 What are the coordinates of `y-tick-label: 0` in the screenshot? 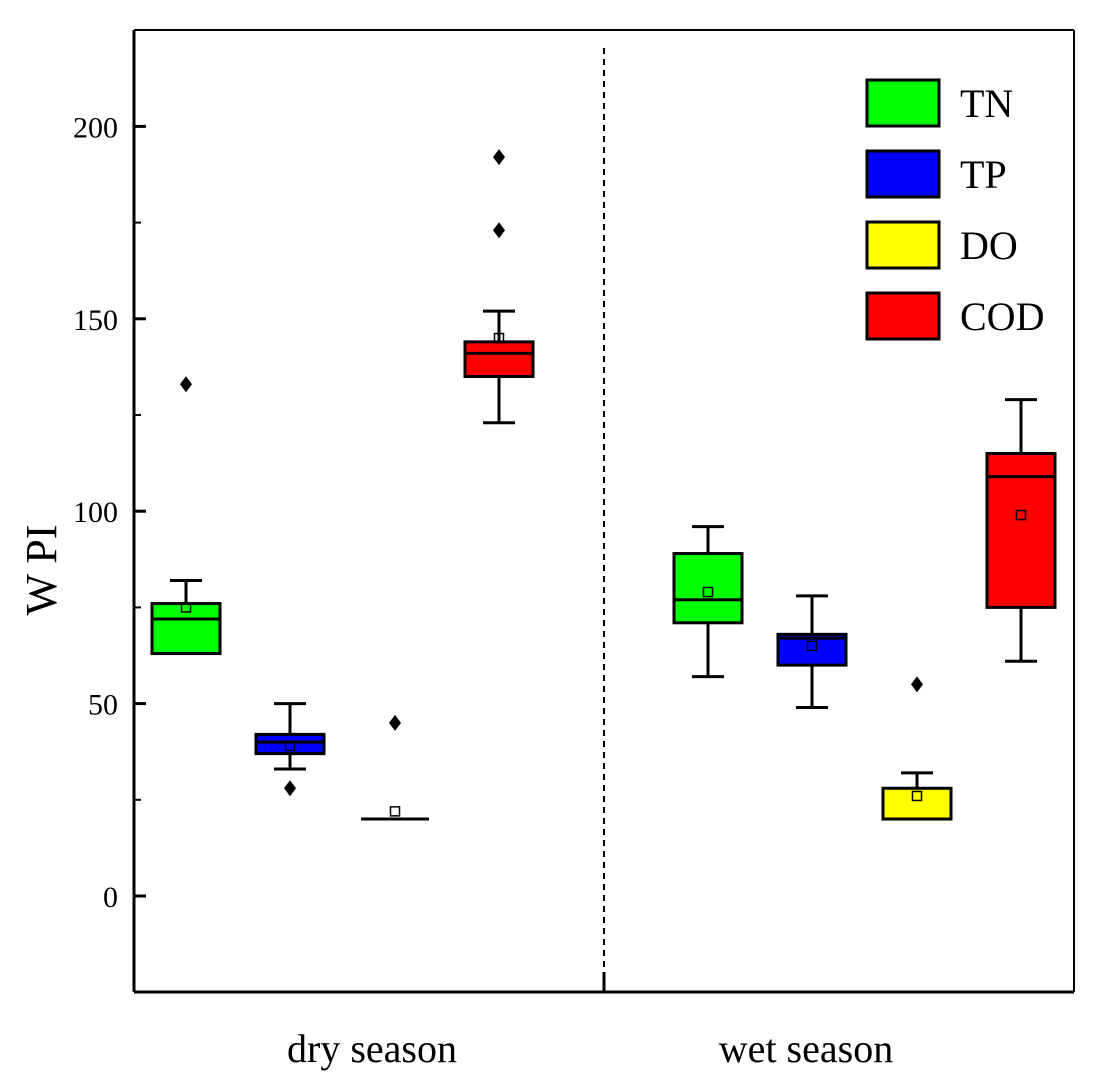 It's located at (110, 897).